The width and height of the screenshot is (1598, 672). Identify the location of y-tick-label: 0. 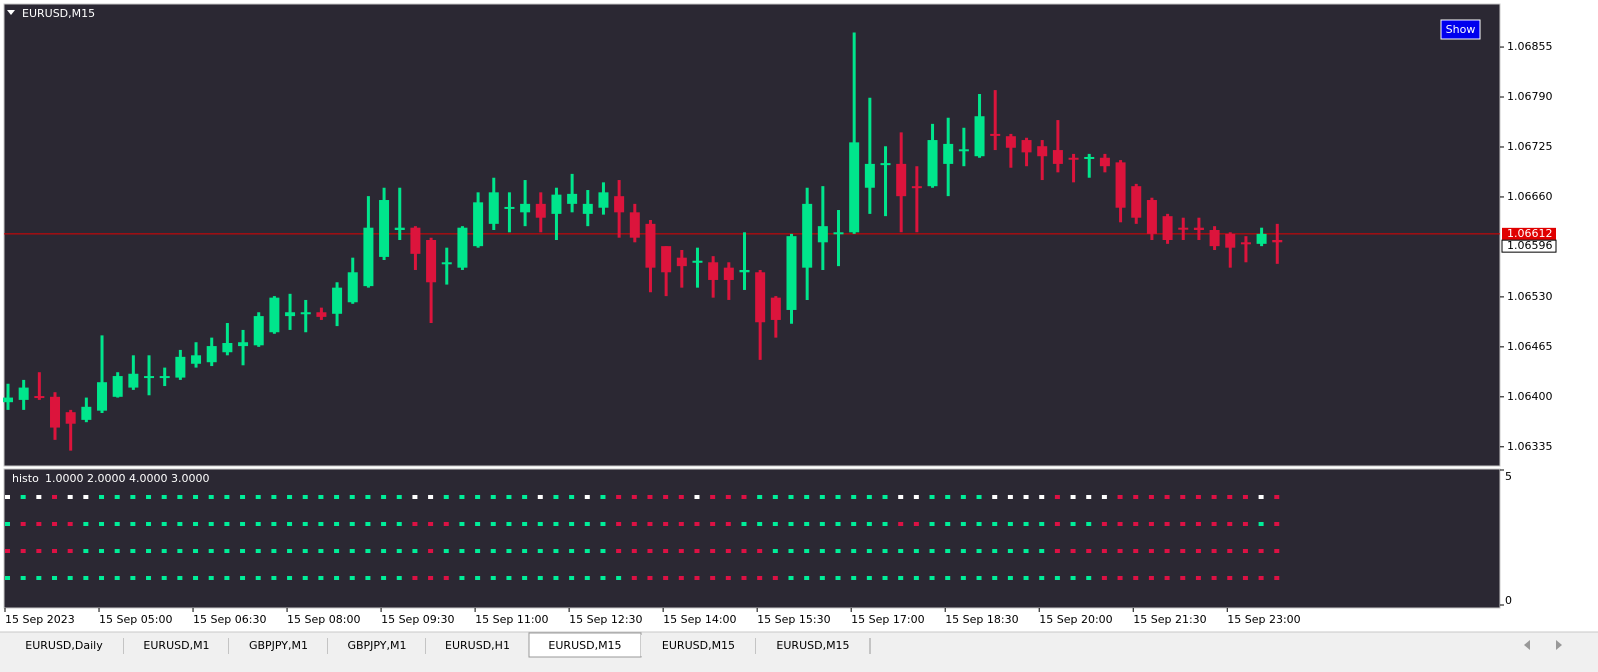
(1508, 600).